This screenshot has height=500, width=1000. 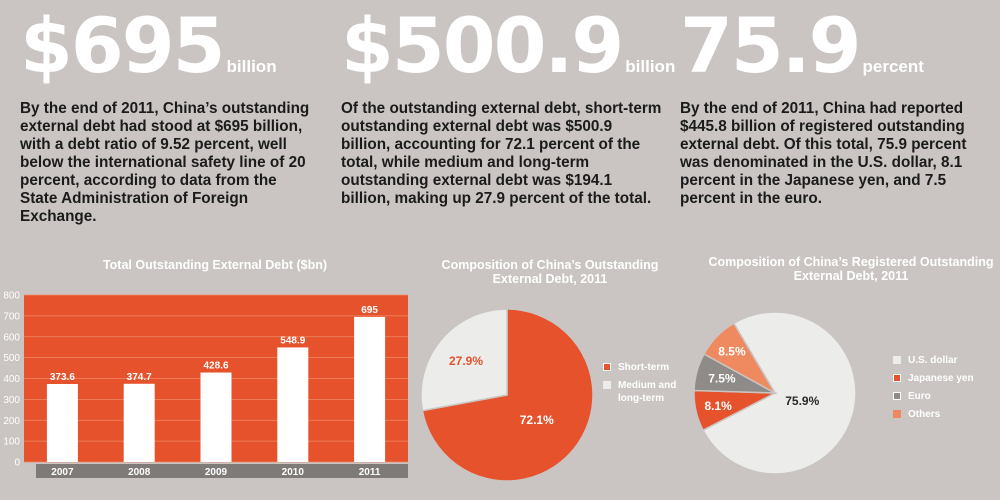 I want to click on legend-label: Japanese yen, so click(x=941, y=378).